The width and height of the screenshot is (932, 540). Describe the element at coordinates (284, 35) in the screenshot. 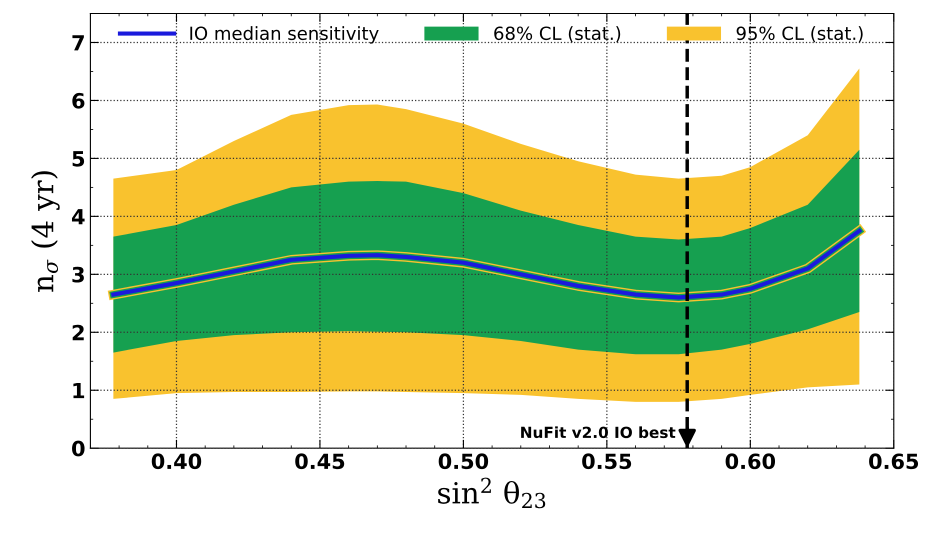

I see `legend-label: IO median sensitivity` at that location.